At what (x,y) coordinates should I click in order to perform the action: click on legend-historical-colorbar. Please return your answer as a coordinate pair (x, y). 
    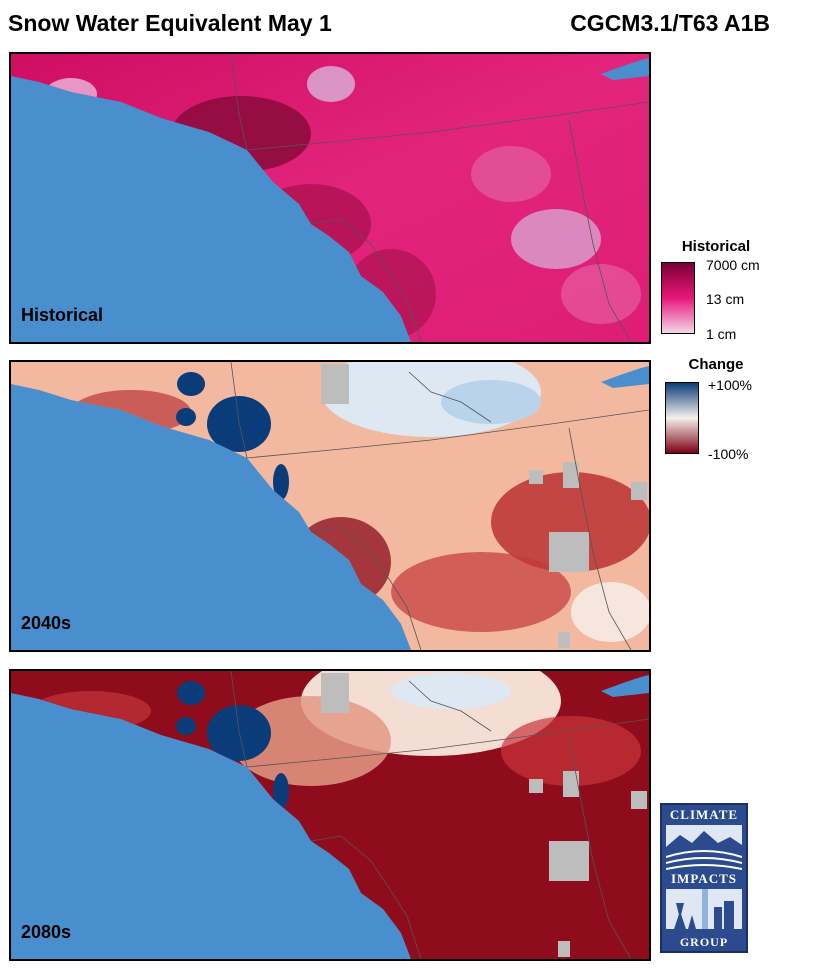
    Looking at the image, I should click on (678, 298).